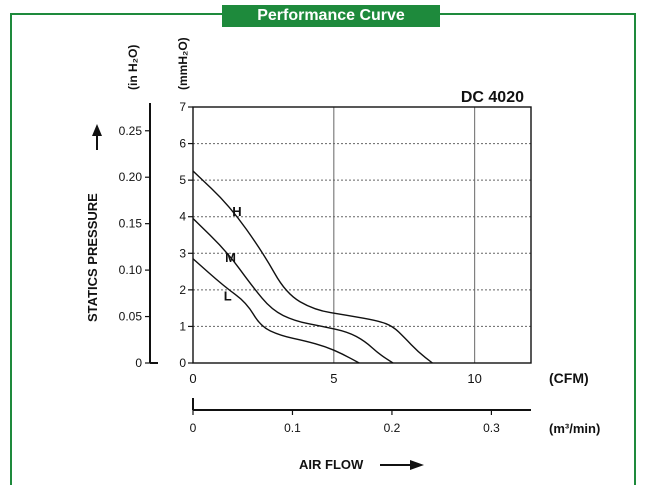 This screenshot has height=485, width=648. I want to click on x2-tick-label: 0.2, so click(392, 428).